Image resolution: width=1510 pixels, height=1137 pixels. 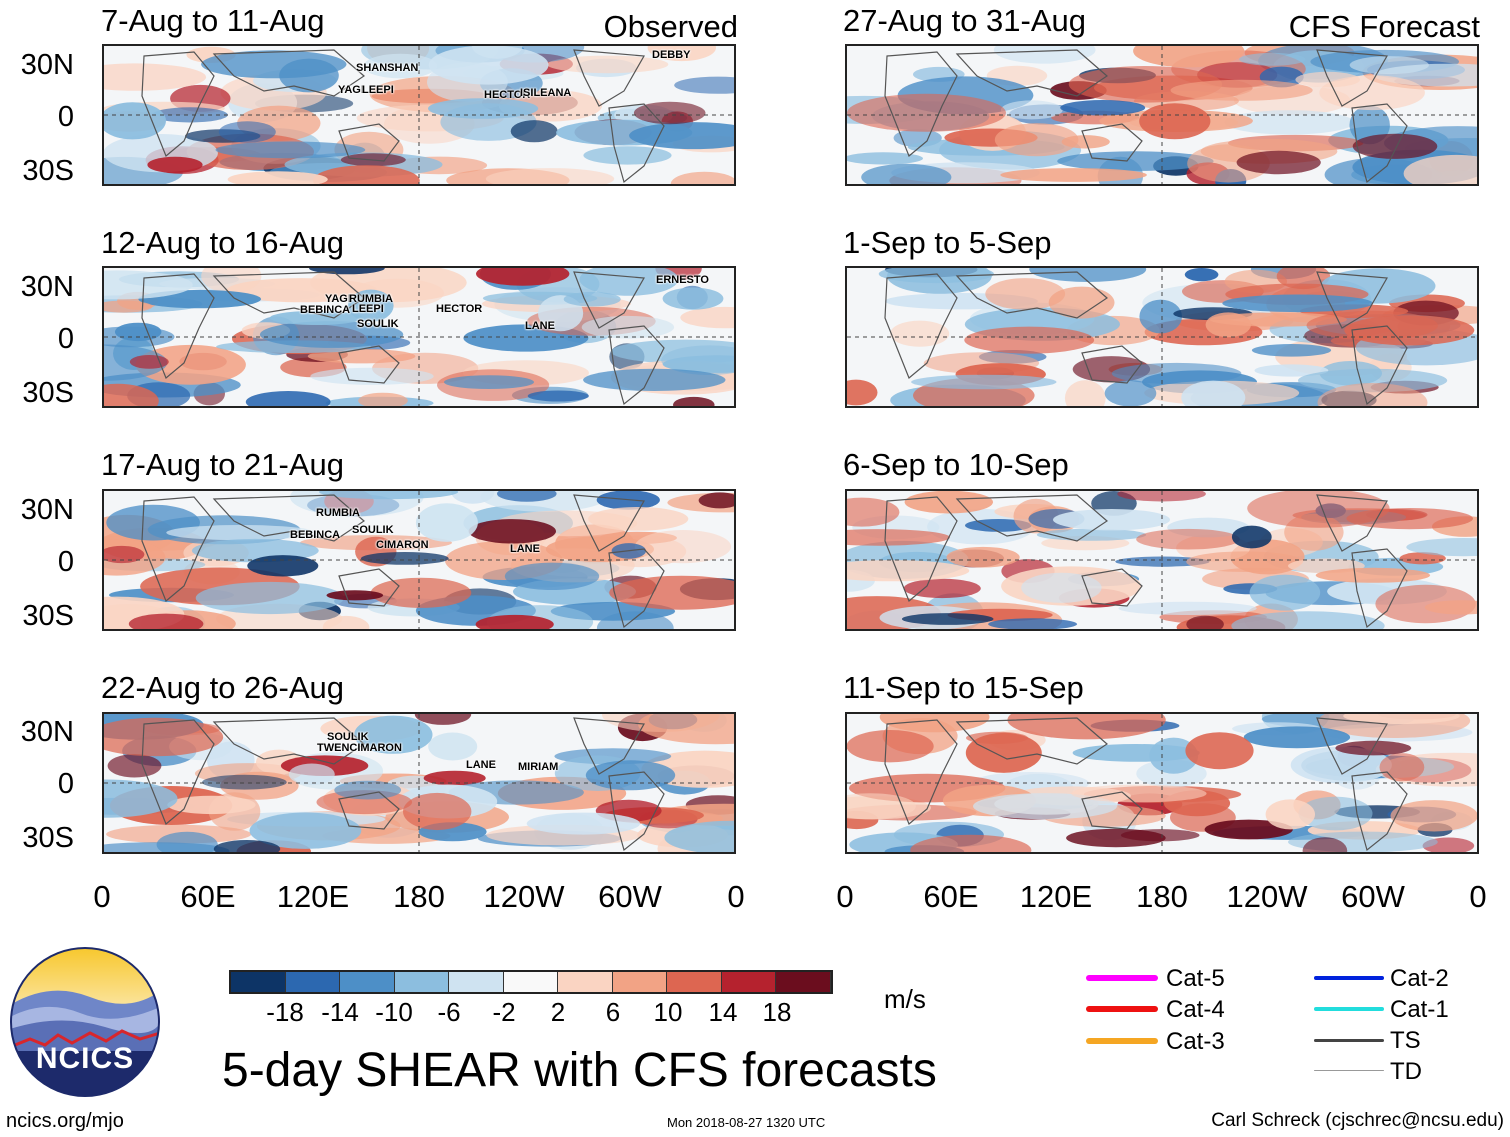 What do you see at coordinates (1349, 1009) in the screenshot?
I see `cat1-swatch` at bounding box center [1349, 1009].